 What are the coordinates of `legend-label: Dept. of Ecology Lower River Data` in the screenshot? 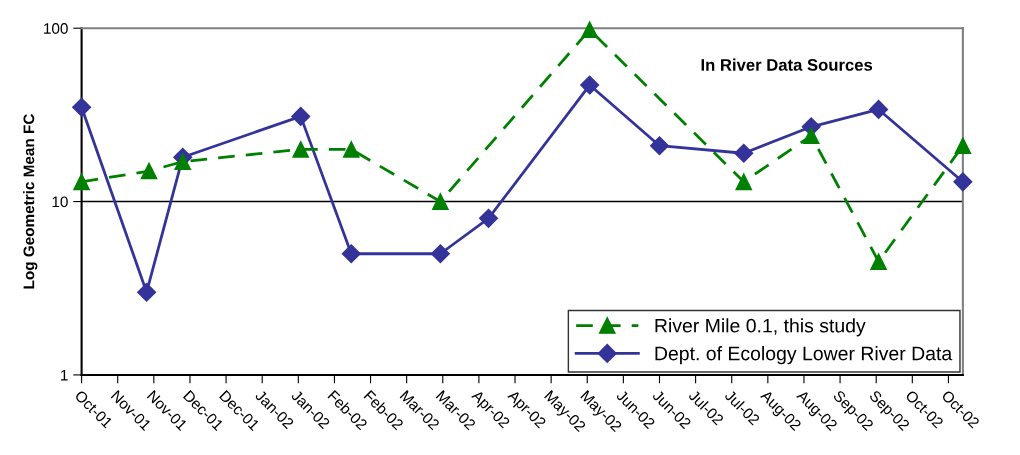 It's located at (804, 355).